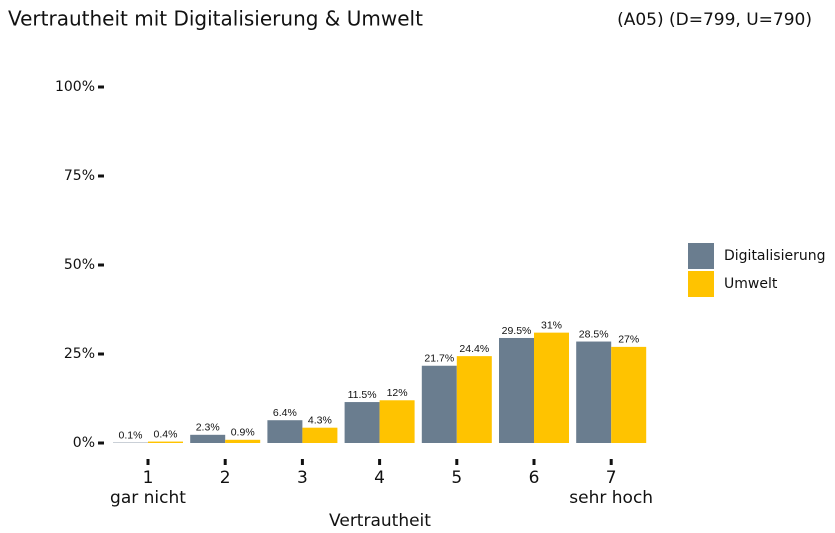  What do you see at coordinates (79, 354) in the screenshot?
I see `y-tick-label: 25%` at bounding box center [79, 354].